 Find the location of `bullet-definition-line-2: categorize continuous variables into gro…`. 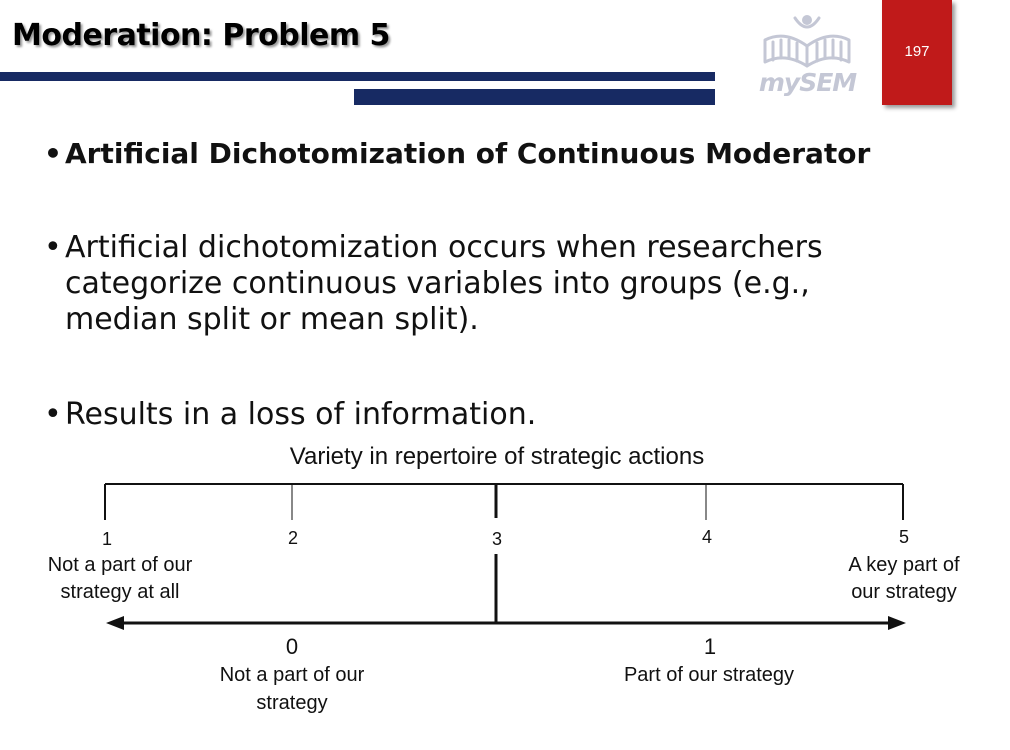

bullet-definition-line-2: categorize continuous variables into gro… is located at coordinates (437, 283).